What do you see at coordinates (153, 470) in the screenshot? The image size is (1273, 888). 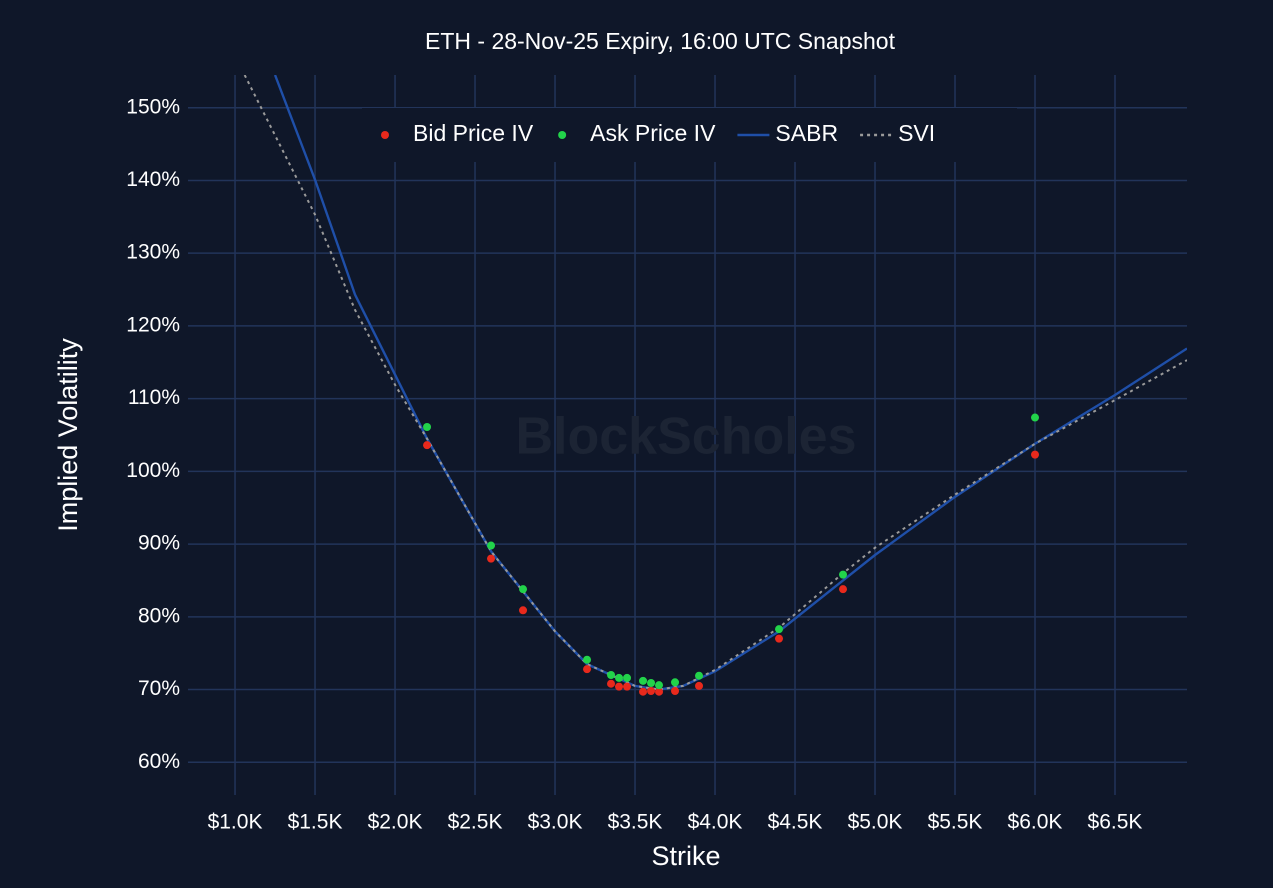 I see `y-tick-label: 100%` at bounding box center [153, 470].